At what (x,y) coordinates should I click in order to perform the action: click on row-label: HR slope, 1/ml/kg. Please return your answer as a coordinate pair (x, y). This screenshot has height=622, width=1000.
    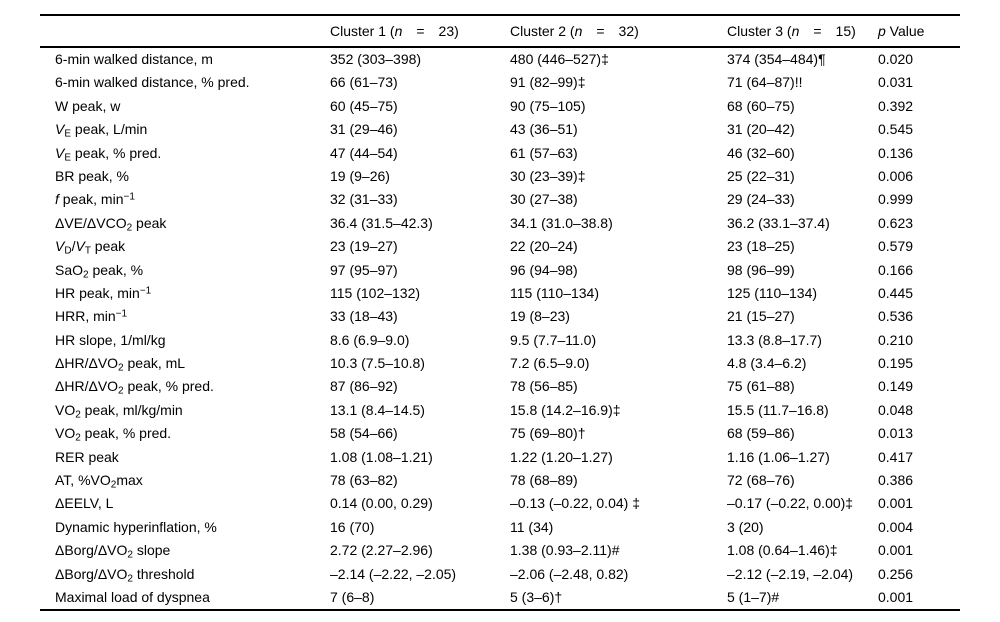
    Looking at the image, I should click on (110, 339).